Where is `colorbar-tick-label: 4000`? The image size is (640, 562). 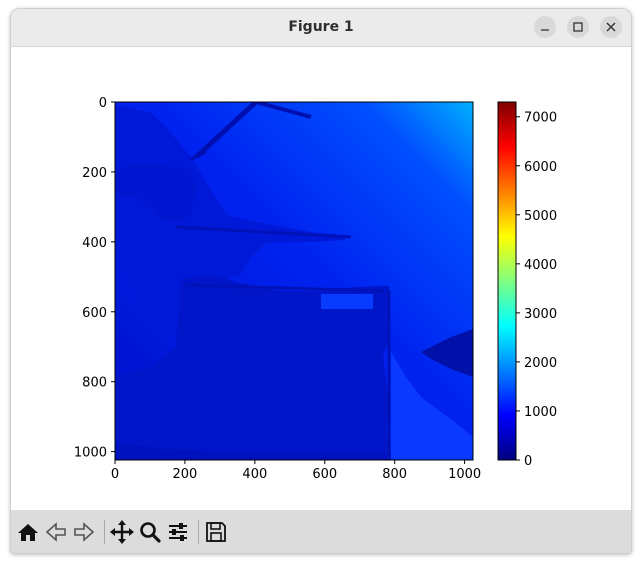
colorbar-tick-label: 4000 is located at coordinates (540, 265).